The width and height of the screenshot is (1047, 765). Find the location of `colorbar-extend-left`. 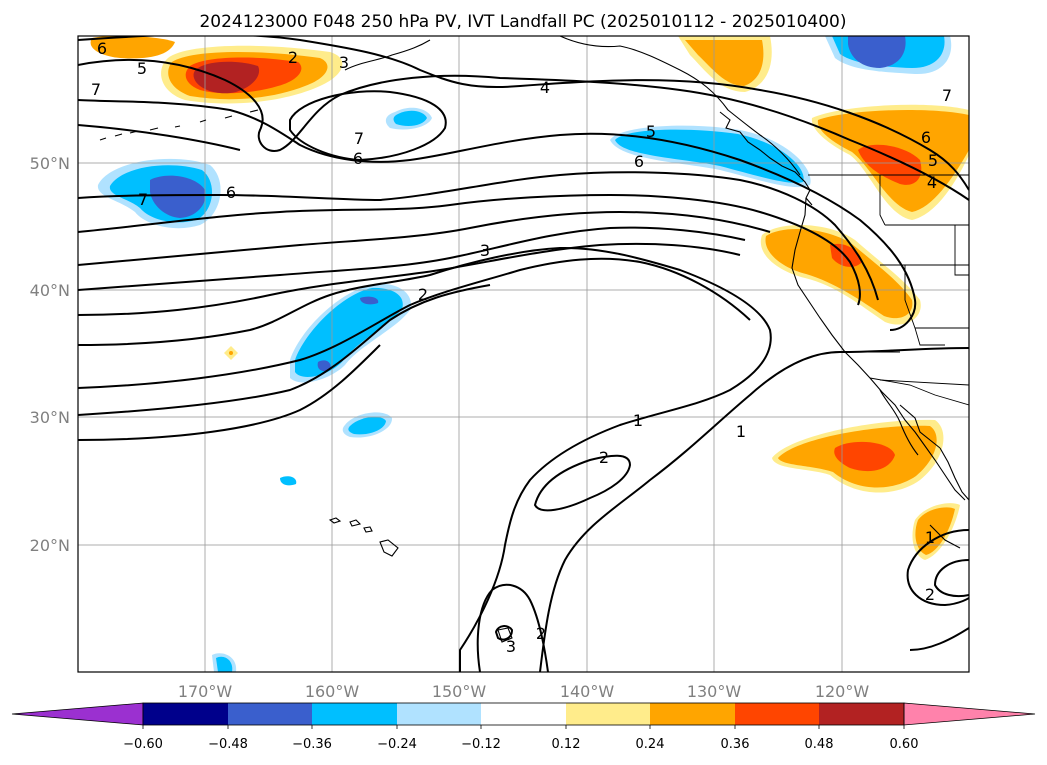

colorbar-extend-left is located at coordinates (77, 714).